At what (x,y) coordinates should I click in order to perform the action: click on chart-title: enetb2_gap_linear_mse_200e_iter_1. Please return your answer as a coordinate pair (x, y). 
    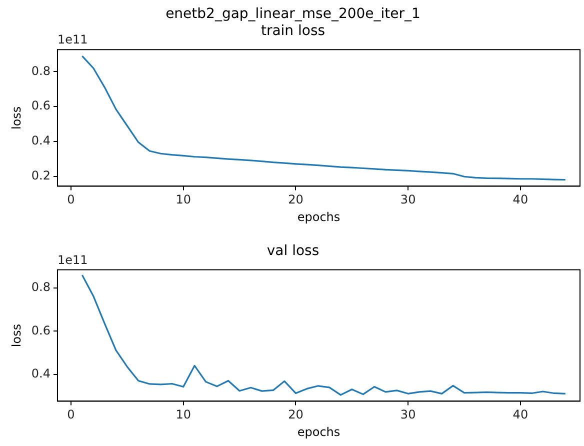
    Looking at the image, I should click on (293, 14).